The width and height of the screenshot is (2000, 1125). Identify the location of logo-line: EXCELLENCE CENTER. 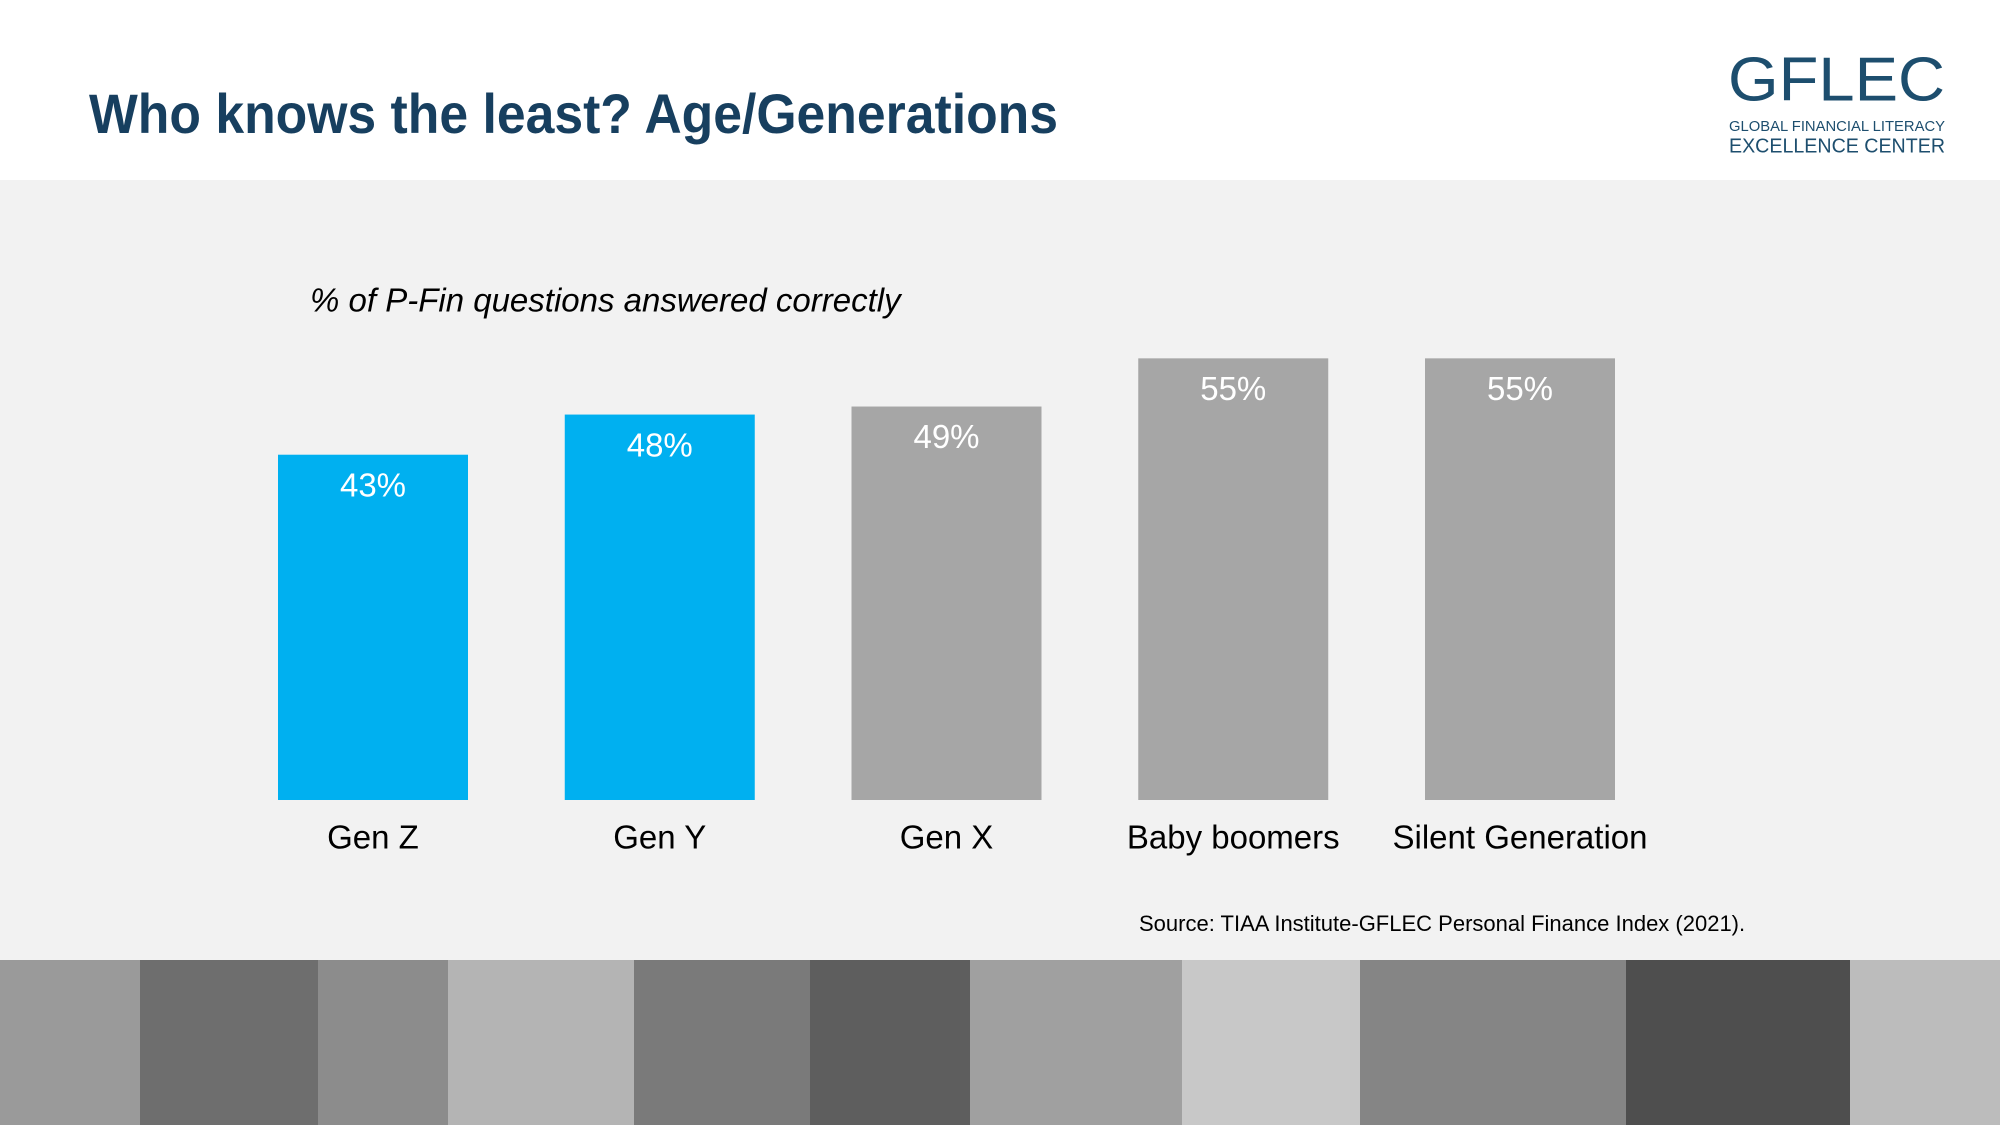
(1837, 146).